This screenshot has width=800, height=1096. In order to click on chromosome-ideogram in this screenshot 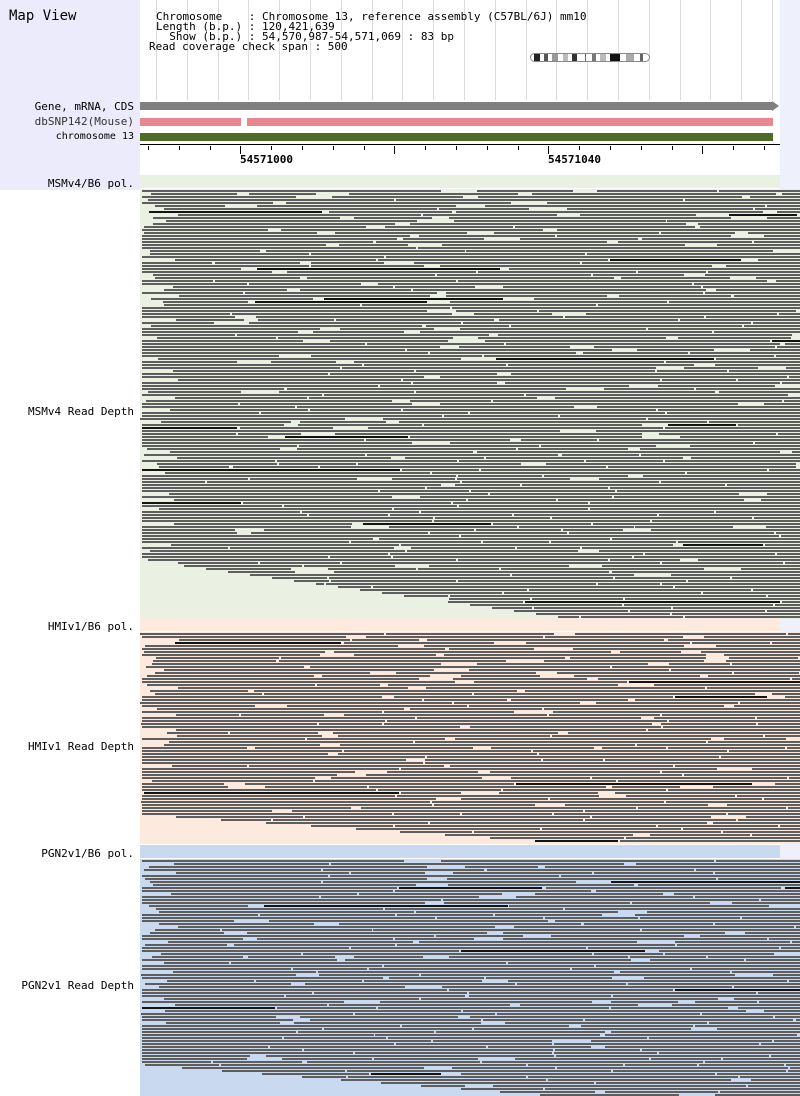, I will do `click(590, 57)`.